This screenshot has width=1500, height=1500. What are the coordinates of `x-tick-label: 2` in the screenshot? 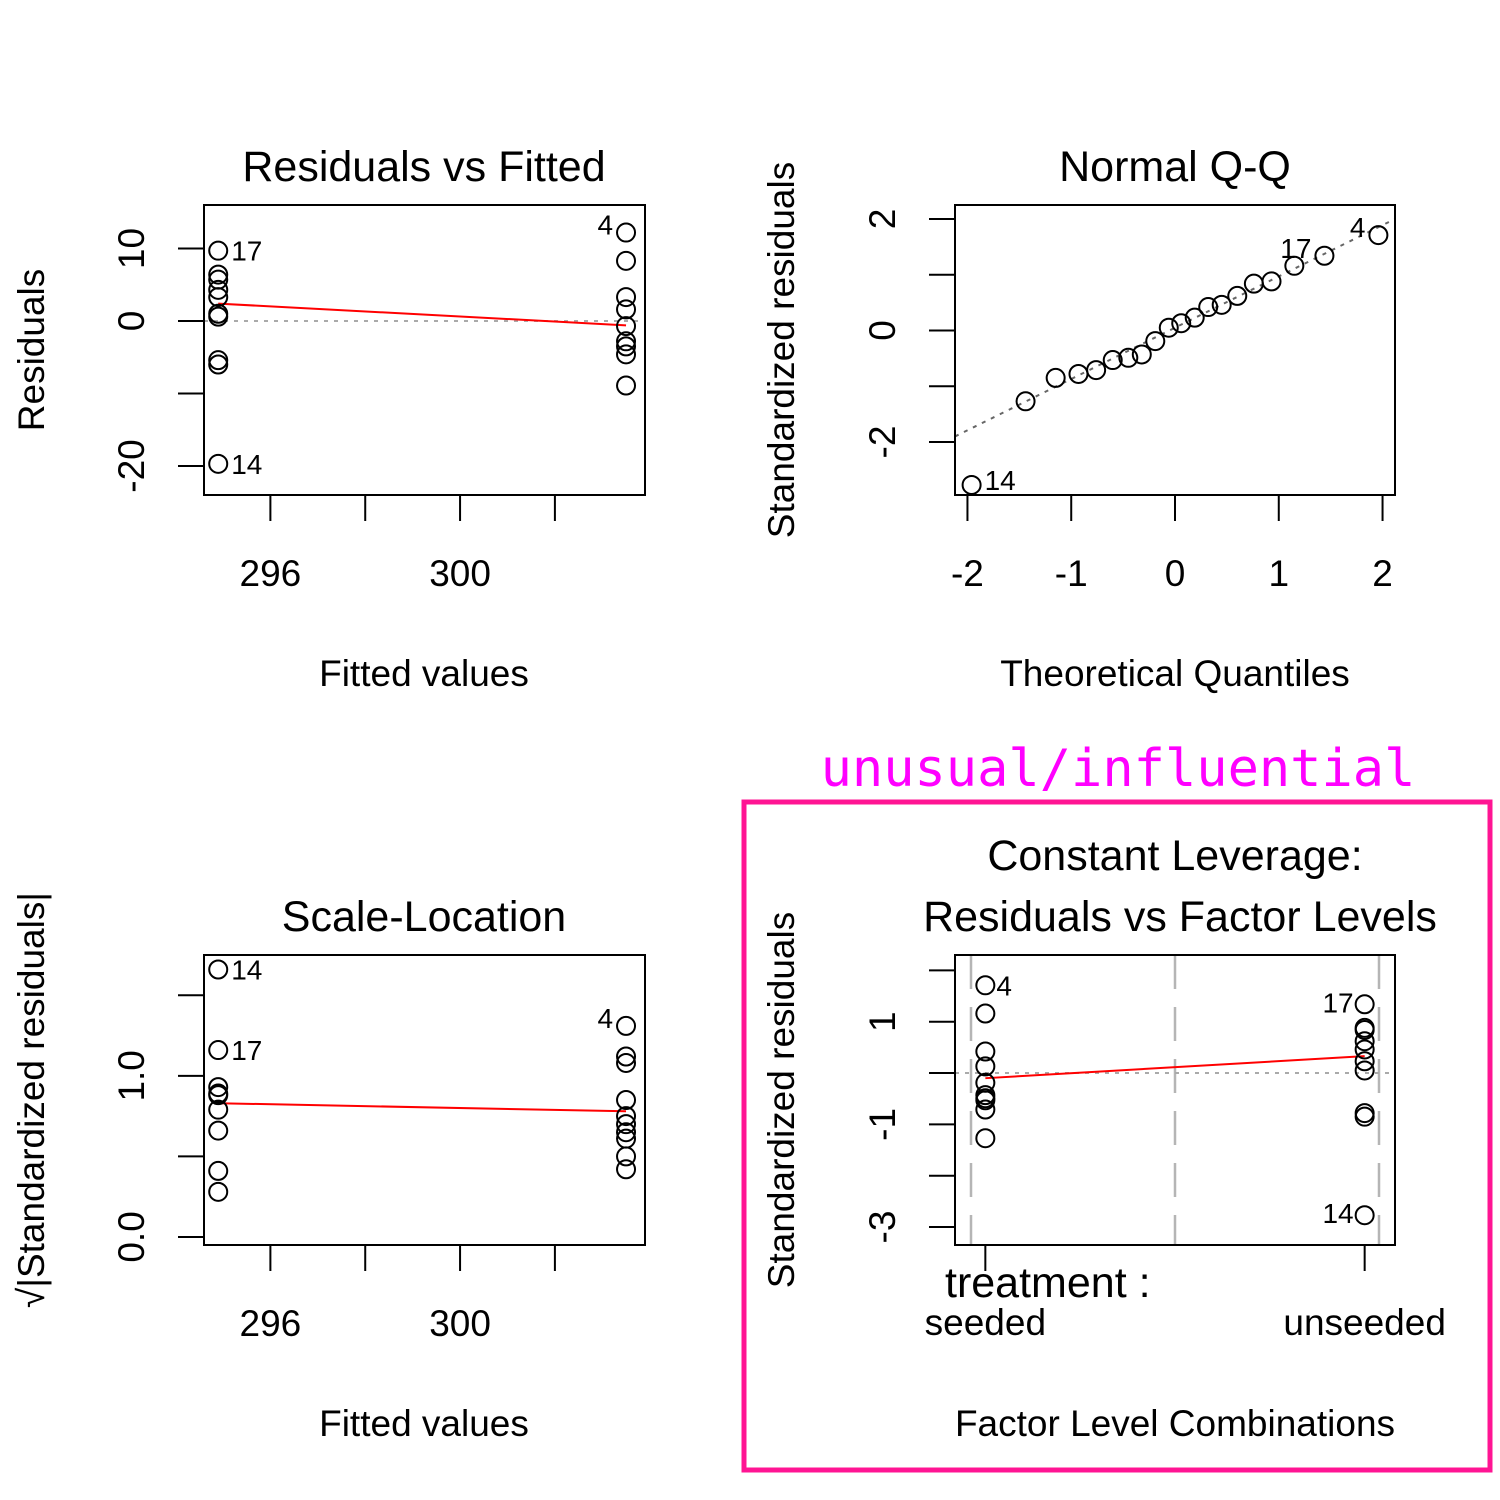 It's located at (1382, 573).